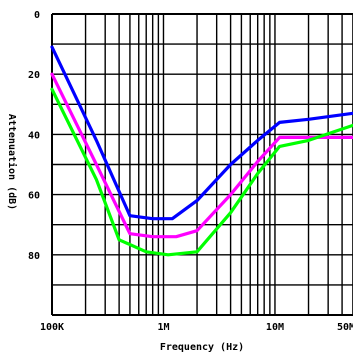 The width and height of the screenshot is (353, 356). Describe the element at coordinates (52, 327) in the screenshot. I see `x-tick-label: 100K` at that location.